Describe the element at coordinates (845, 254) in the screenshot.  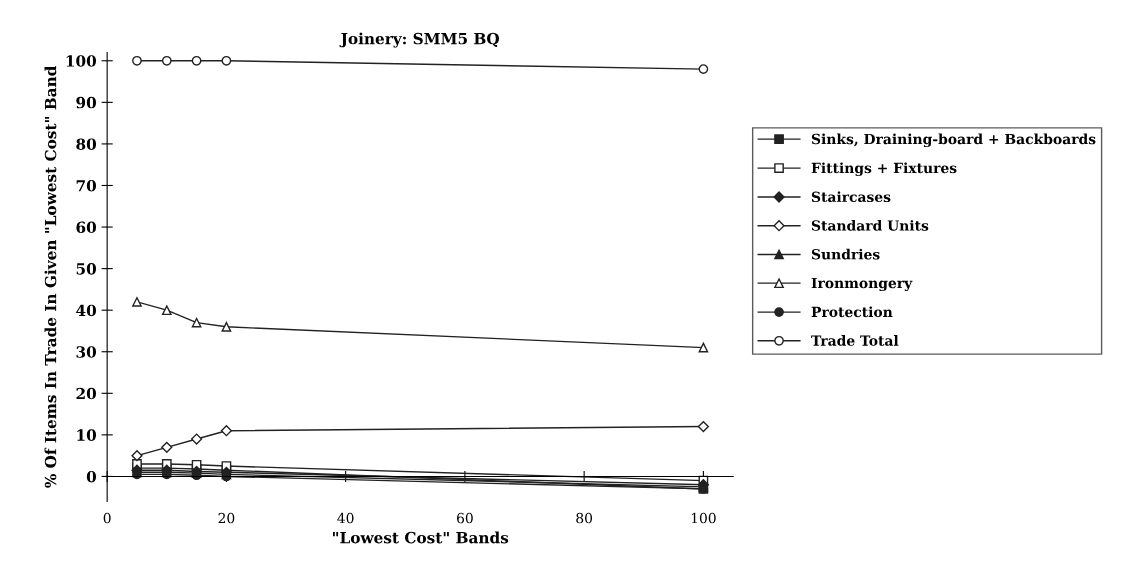
I see `legend-label: Sundries` at that location.